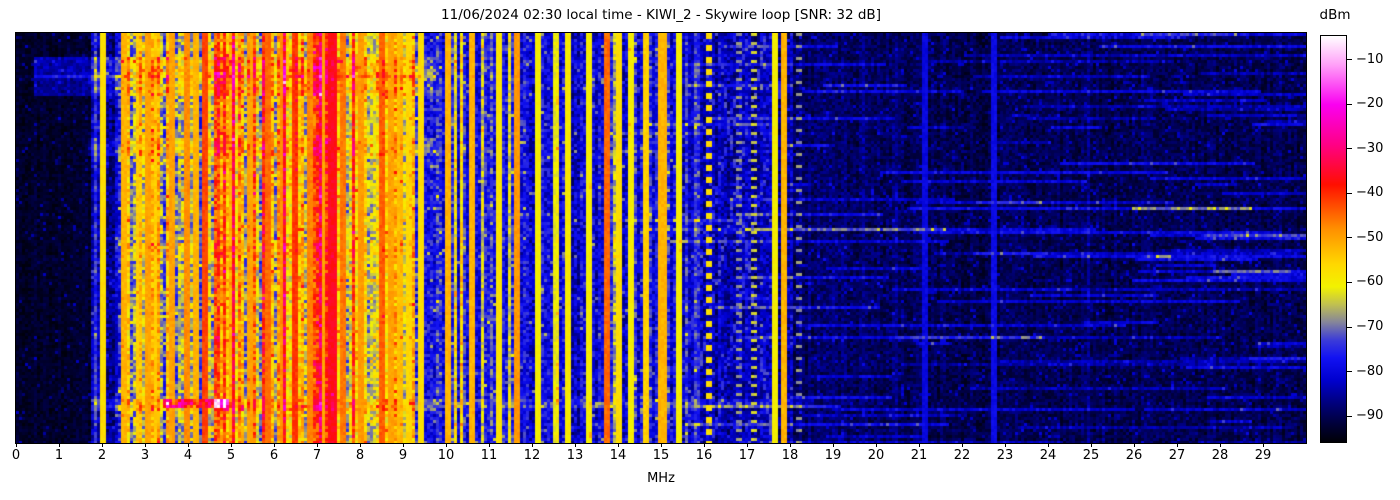  Describe the element at coordinates (661, 478) in the screenshot. I see `x-axis-label: MHz` at that location.